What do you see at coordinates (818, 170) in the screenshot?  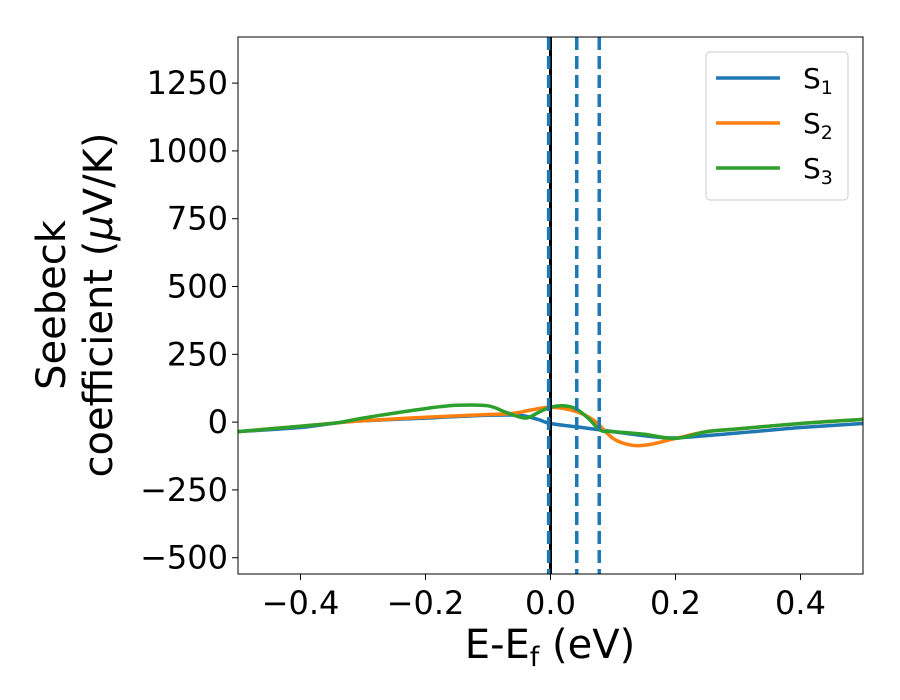 I see `legend-label-s3: S3` at bounding box center [818, 170].